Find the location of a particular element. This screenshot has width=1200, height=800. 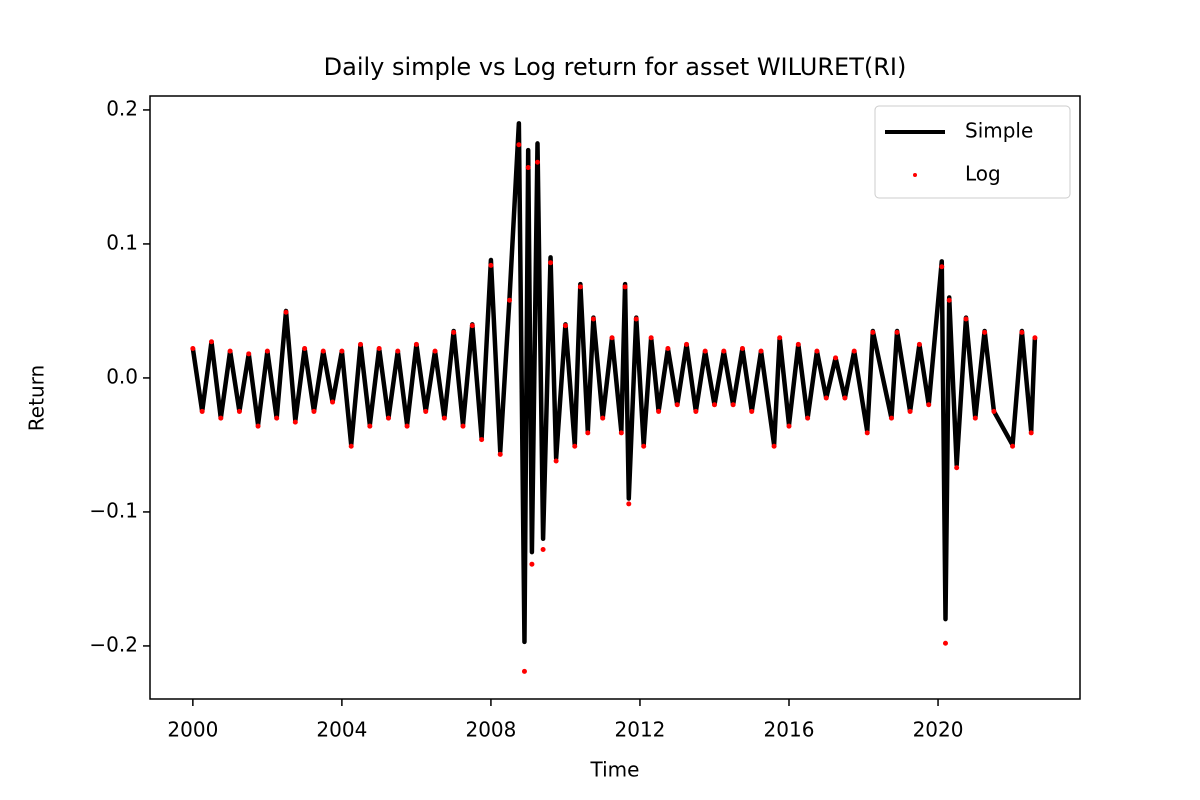

x-tick-label: 2008 is located at coordinates (490, 730).